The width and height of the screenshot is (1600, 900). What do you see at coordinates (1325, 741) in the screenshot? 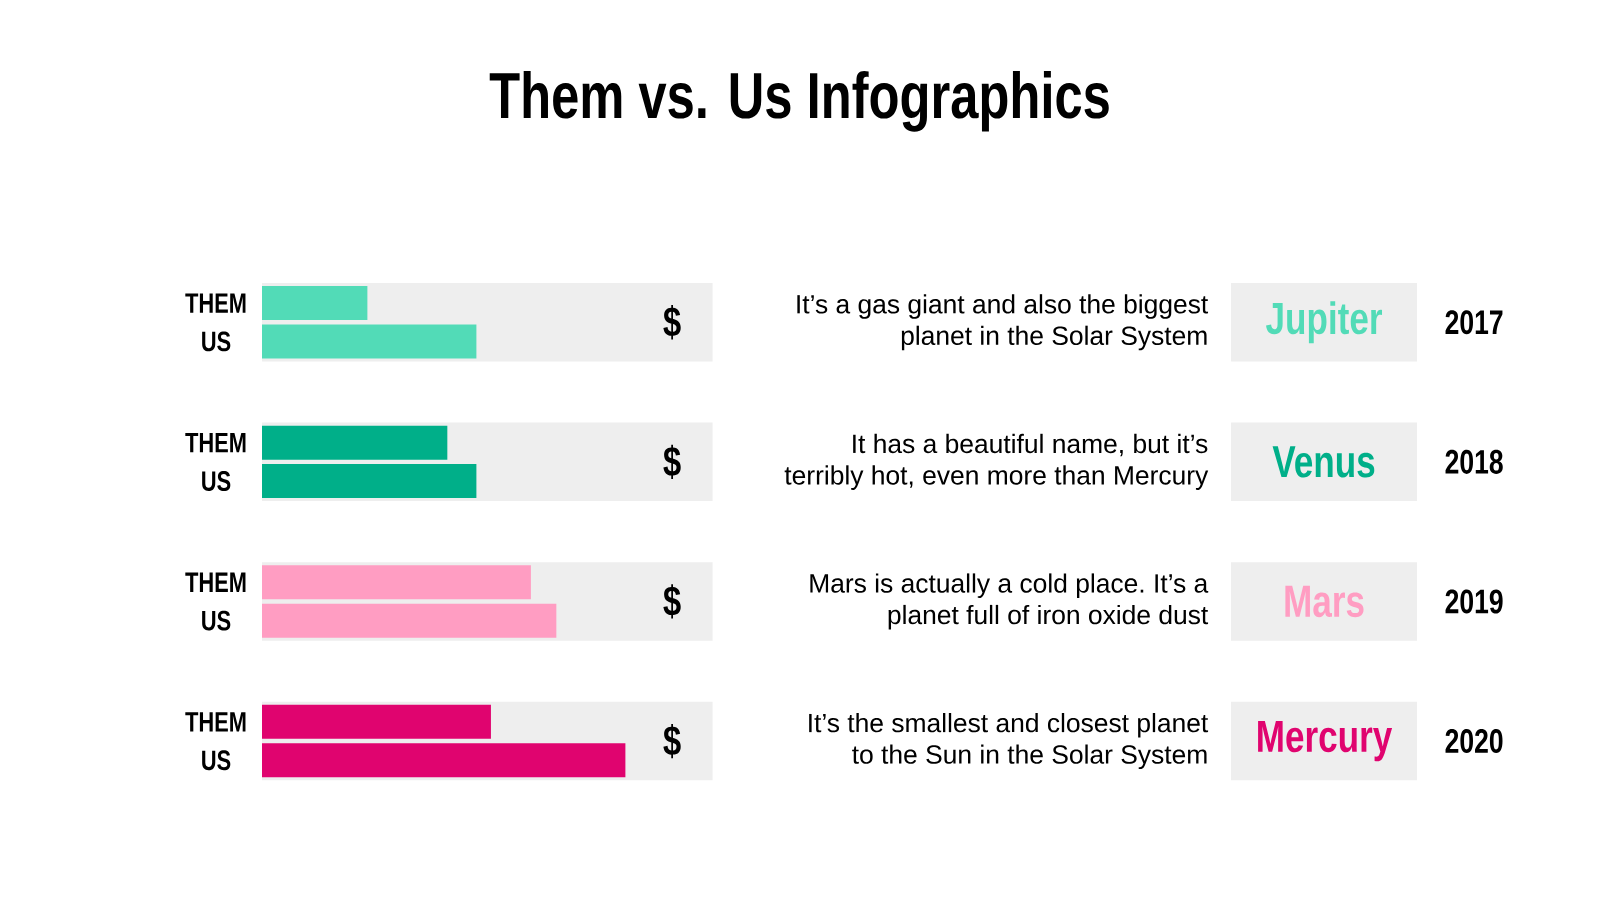
I see `y-tick-label: Mercury` at bounding box center [1325, 741].